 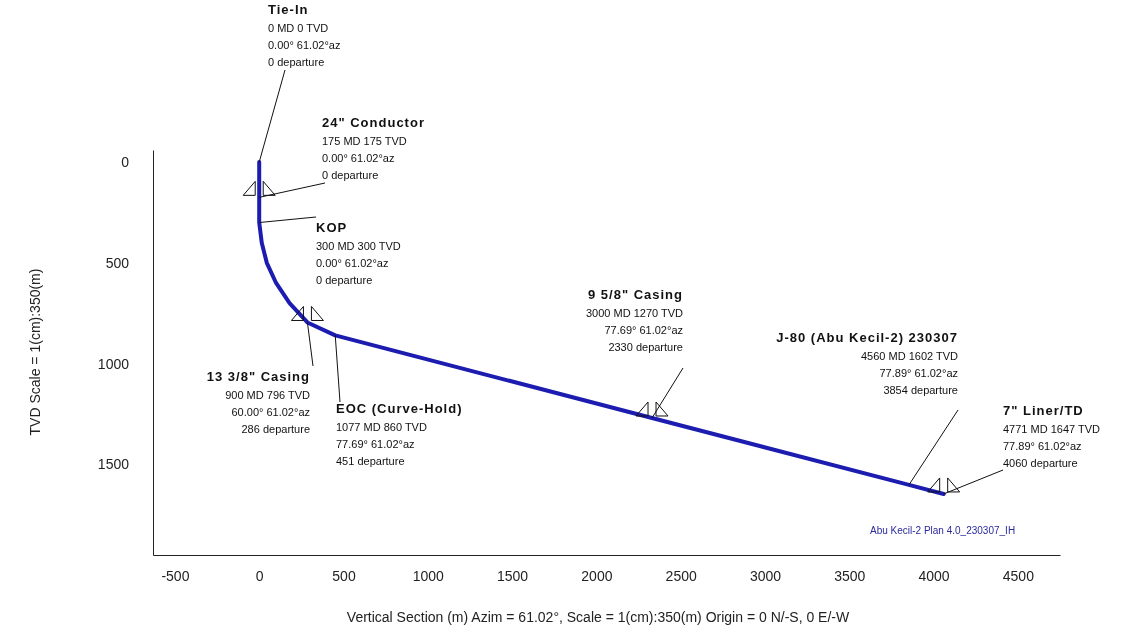 What do you see at coordinates (344, 575) in the screenshot?
I see `x-tick-label: 500` at bounding box center [344, 575].